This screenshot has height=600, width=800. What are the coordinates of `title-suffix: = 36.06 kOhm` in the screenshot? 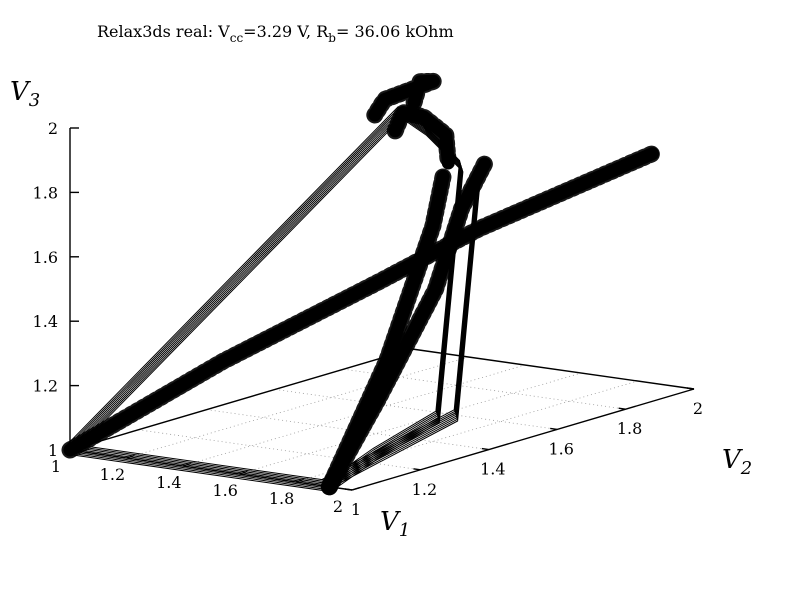 It's located at (395, 31).